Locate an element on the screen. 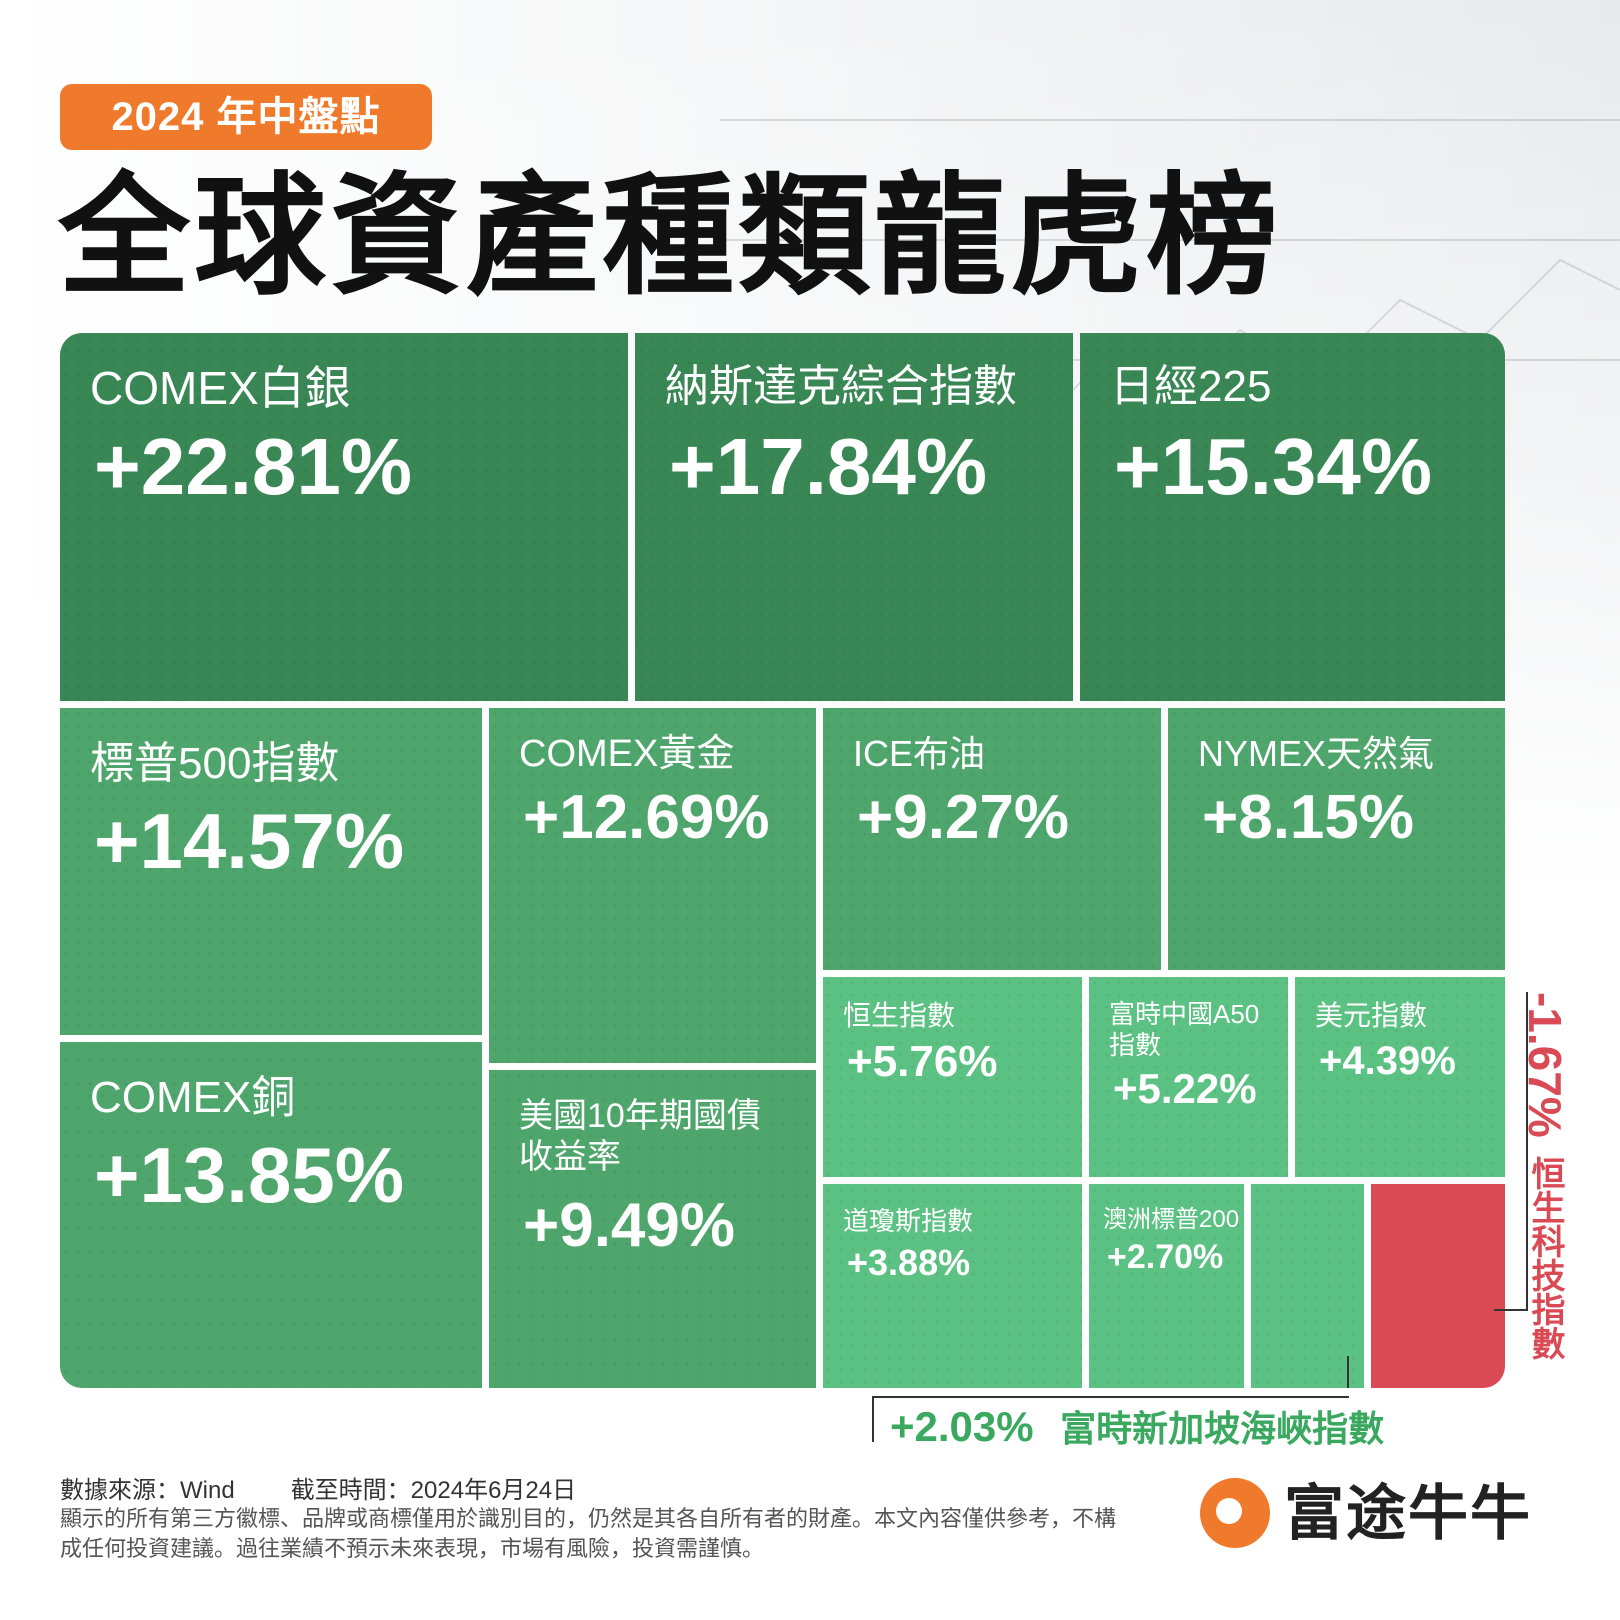 The image size is (1620, 1620). tile-name: 美國10年期國債 收益率 is located at coordinates (640, 1136).